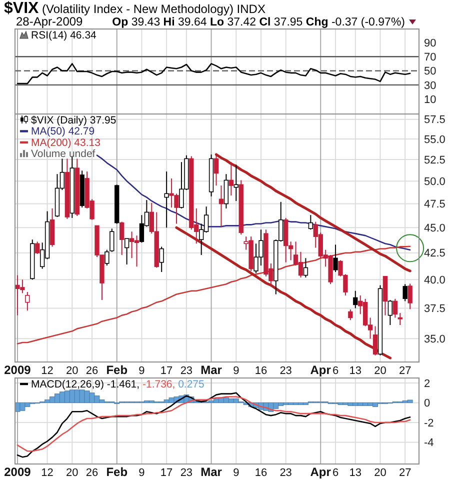 The width and height of the screenshot is (460, 480). What do you see at coordinates (85, 384) in the screenshot?
I see `legend-label: MACD(12,26,9) -1.461,` at bounding box center [85, 384].